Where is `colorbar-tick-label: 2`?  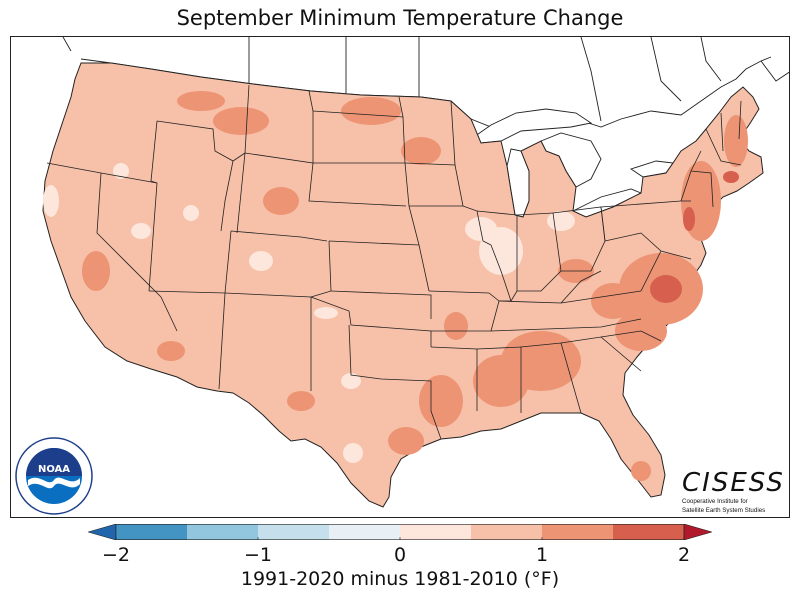 colorbar-tick-label: 2 is located at coordinates (684, 555).